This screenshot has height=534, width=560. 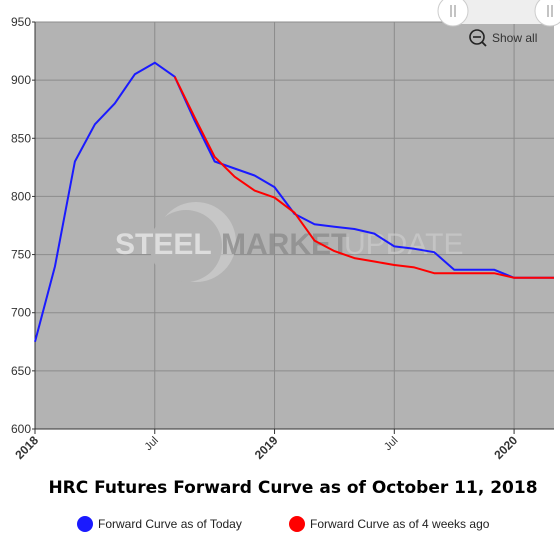 I want to click on y-tick-label: 850, so click(x=21, y=138).